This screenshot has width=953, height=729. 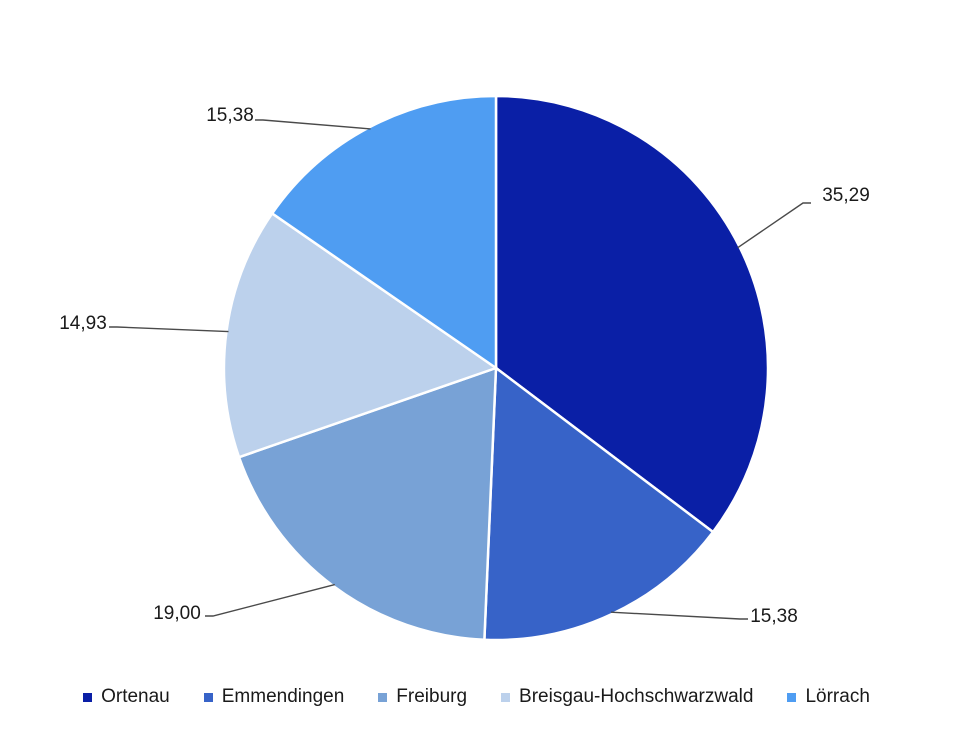 What do you see at coordinates (506, 697) in the screenshot?
I see `legend-swatch-breisgau-hochschwarzwald` at bounding box center [506, 697].